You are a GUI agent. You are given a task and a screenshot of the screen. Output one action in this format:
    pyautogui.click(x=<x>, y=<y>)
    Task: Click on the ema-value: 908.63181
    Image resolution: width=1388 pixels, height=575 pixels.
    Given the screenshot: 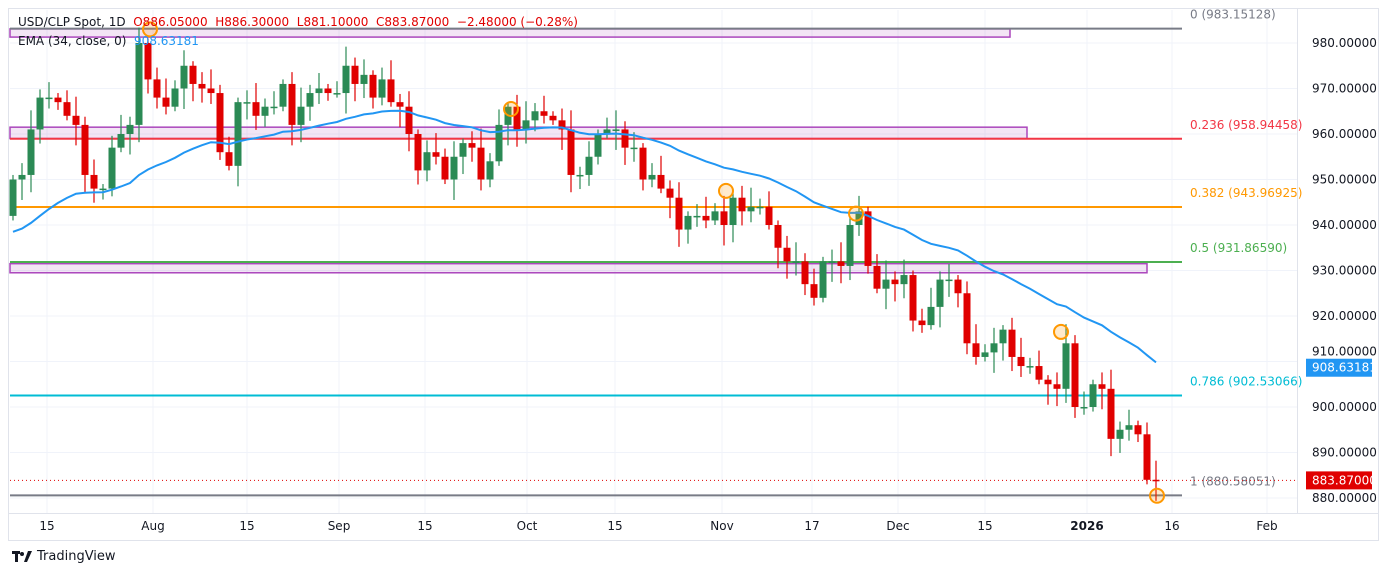 What is the action you would take?
    pyautogui.click(x=166, y=41)
    